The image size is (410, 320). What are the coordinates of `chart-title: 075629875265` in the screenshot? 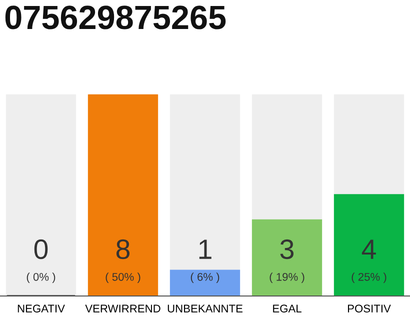 It's located at (115, 18).